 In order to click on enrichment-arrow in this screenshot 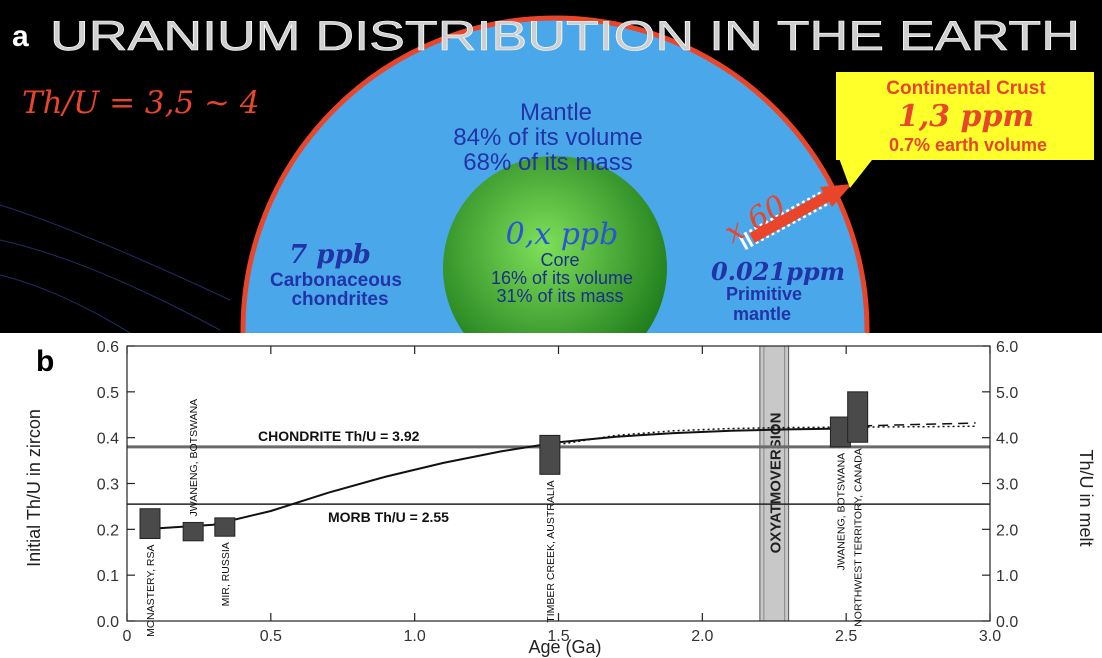, I will do `click(795, 217)`.